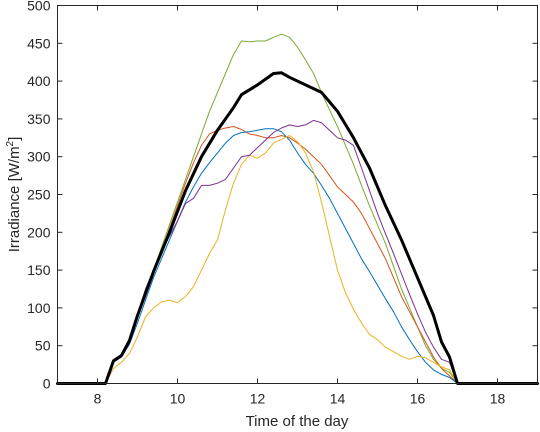 The height and width of the screenshot is (432, 540). What do you see at coordinates (338, 399) in the screenshot?
I see `x-tick-label: 14` at bounding box center [338, 399].